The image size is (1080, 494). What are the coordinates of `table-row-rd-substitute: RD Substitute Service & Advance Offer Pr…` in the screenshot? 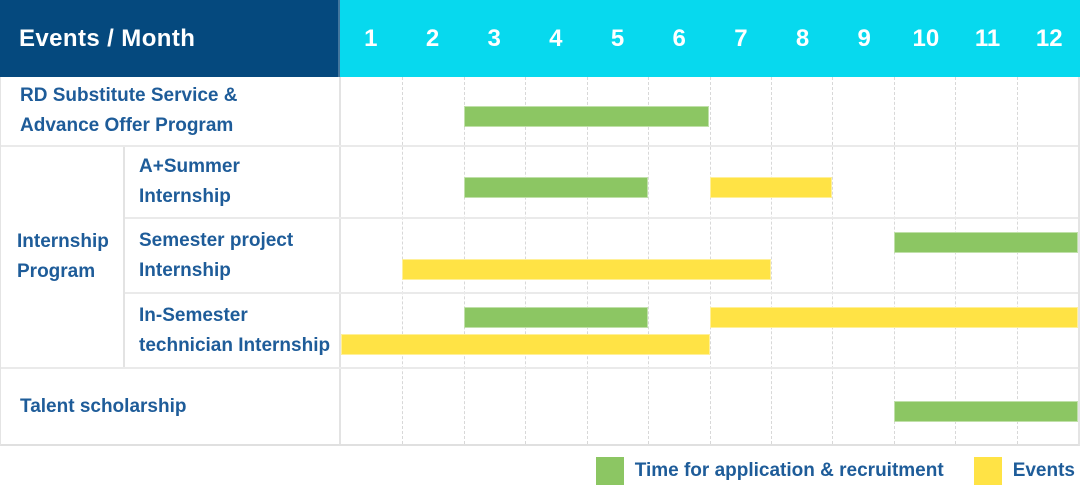 It's located at (539, 112).